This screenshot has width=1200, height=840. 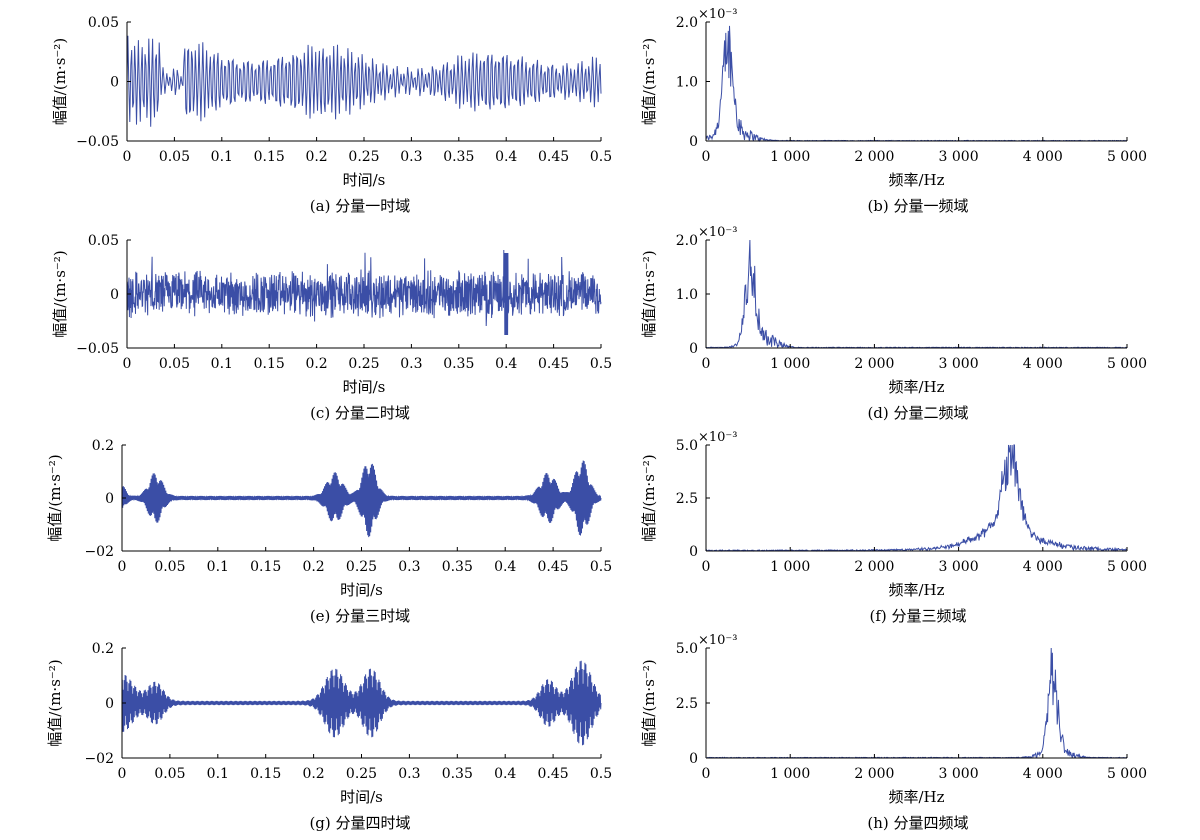 What do you see at coordinates (97, 349) in the screenshot?
I see `y-tick-label: −0.05` at bounding box center [97, 349].